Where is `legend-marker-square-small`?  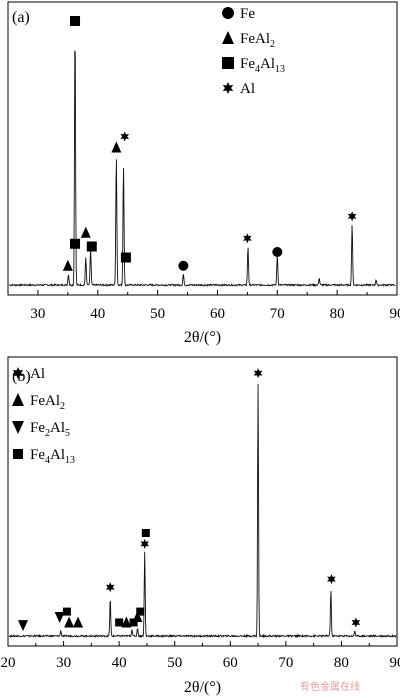 legend-marker-square-small is located at coordinates (18, 454).